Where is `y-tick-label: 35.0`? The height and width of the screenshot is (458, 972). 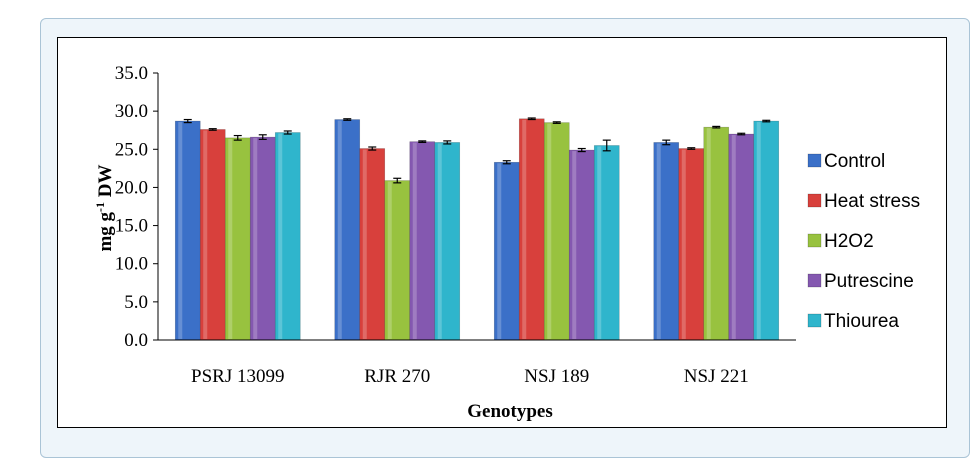 y-tick-label: 35.0 is located at coordinates (131, 73).